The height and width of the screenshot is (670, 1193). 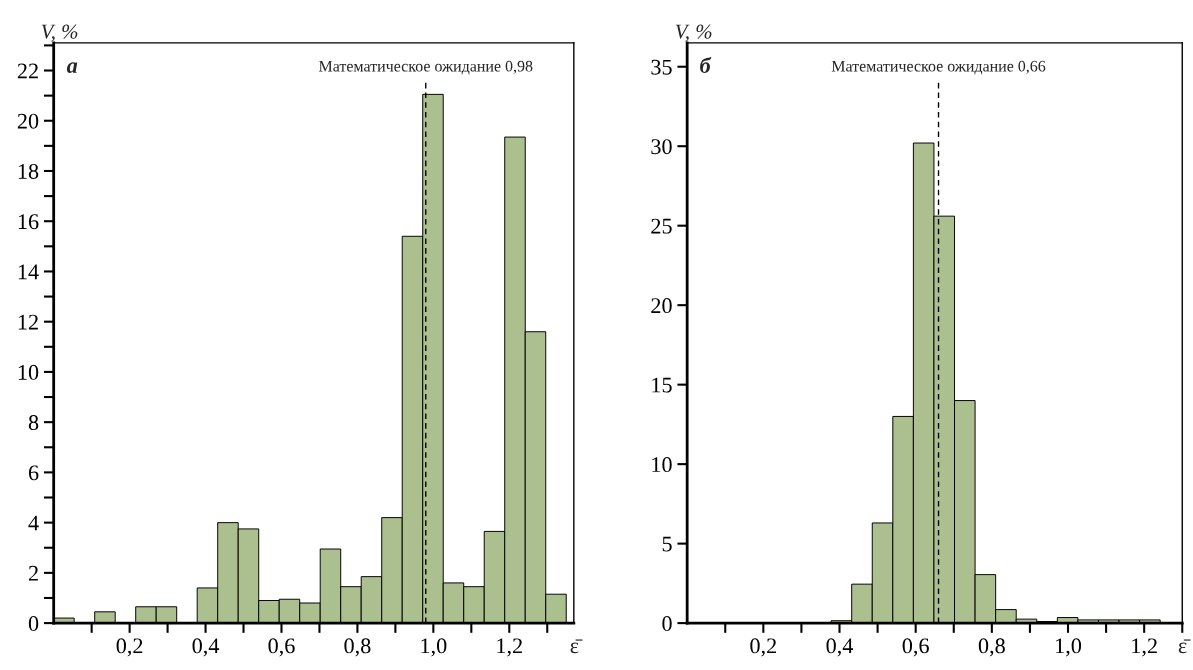 I want to click on y-tick-label: 4, so click(x=33, y=523).